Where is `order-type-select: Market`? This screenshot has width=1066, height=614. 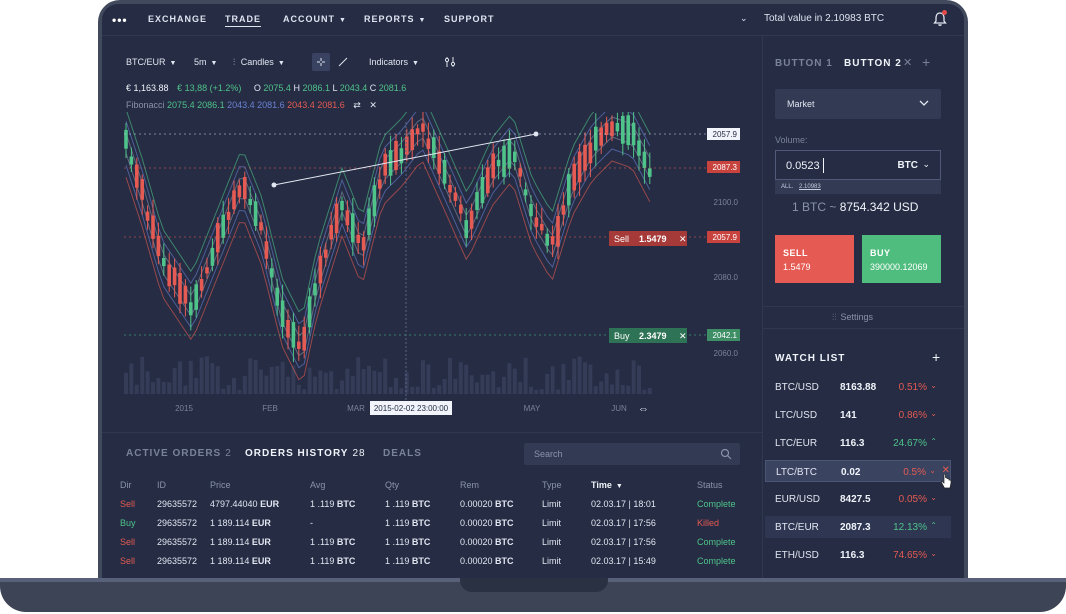 order-type-select: Market is located at coordinates (858, 104).